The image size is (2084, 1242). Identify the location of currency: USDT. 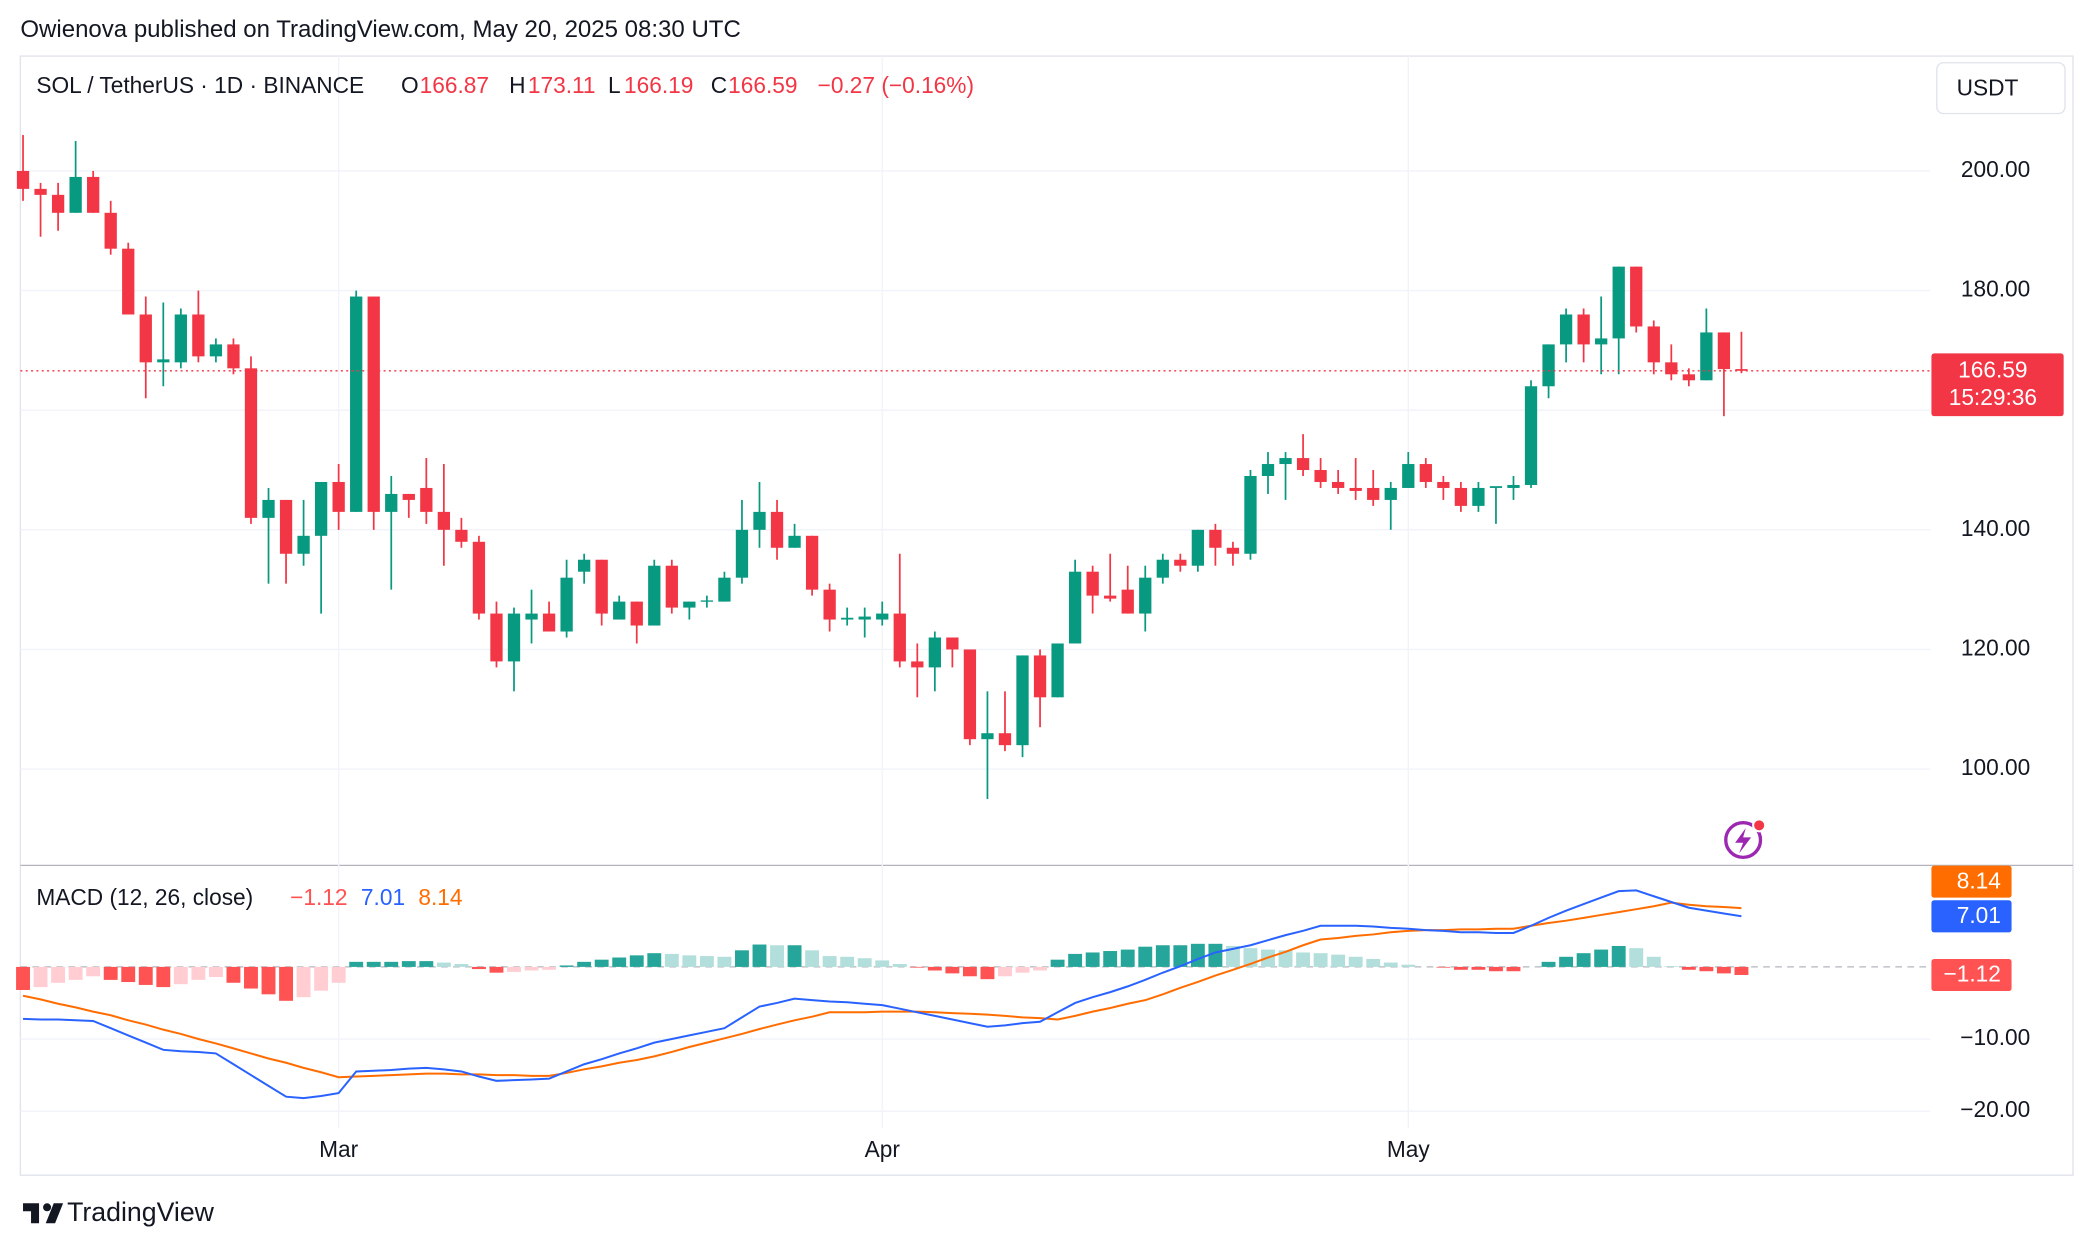
(1988, 87).